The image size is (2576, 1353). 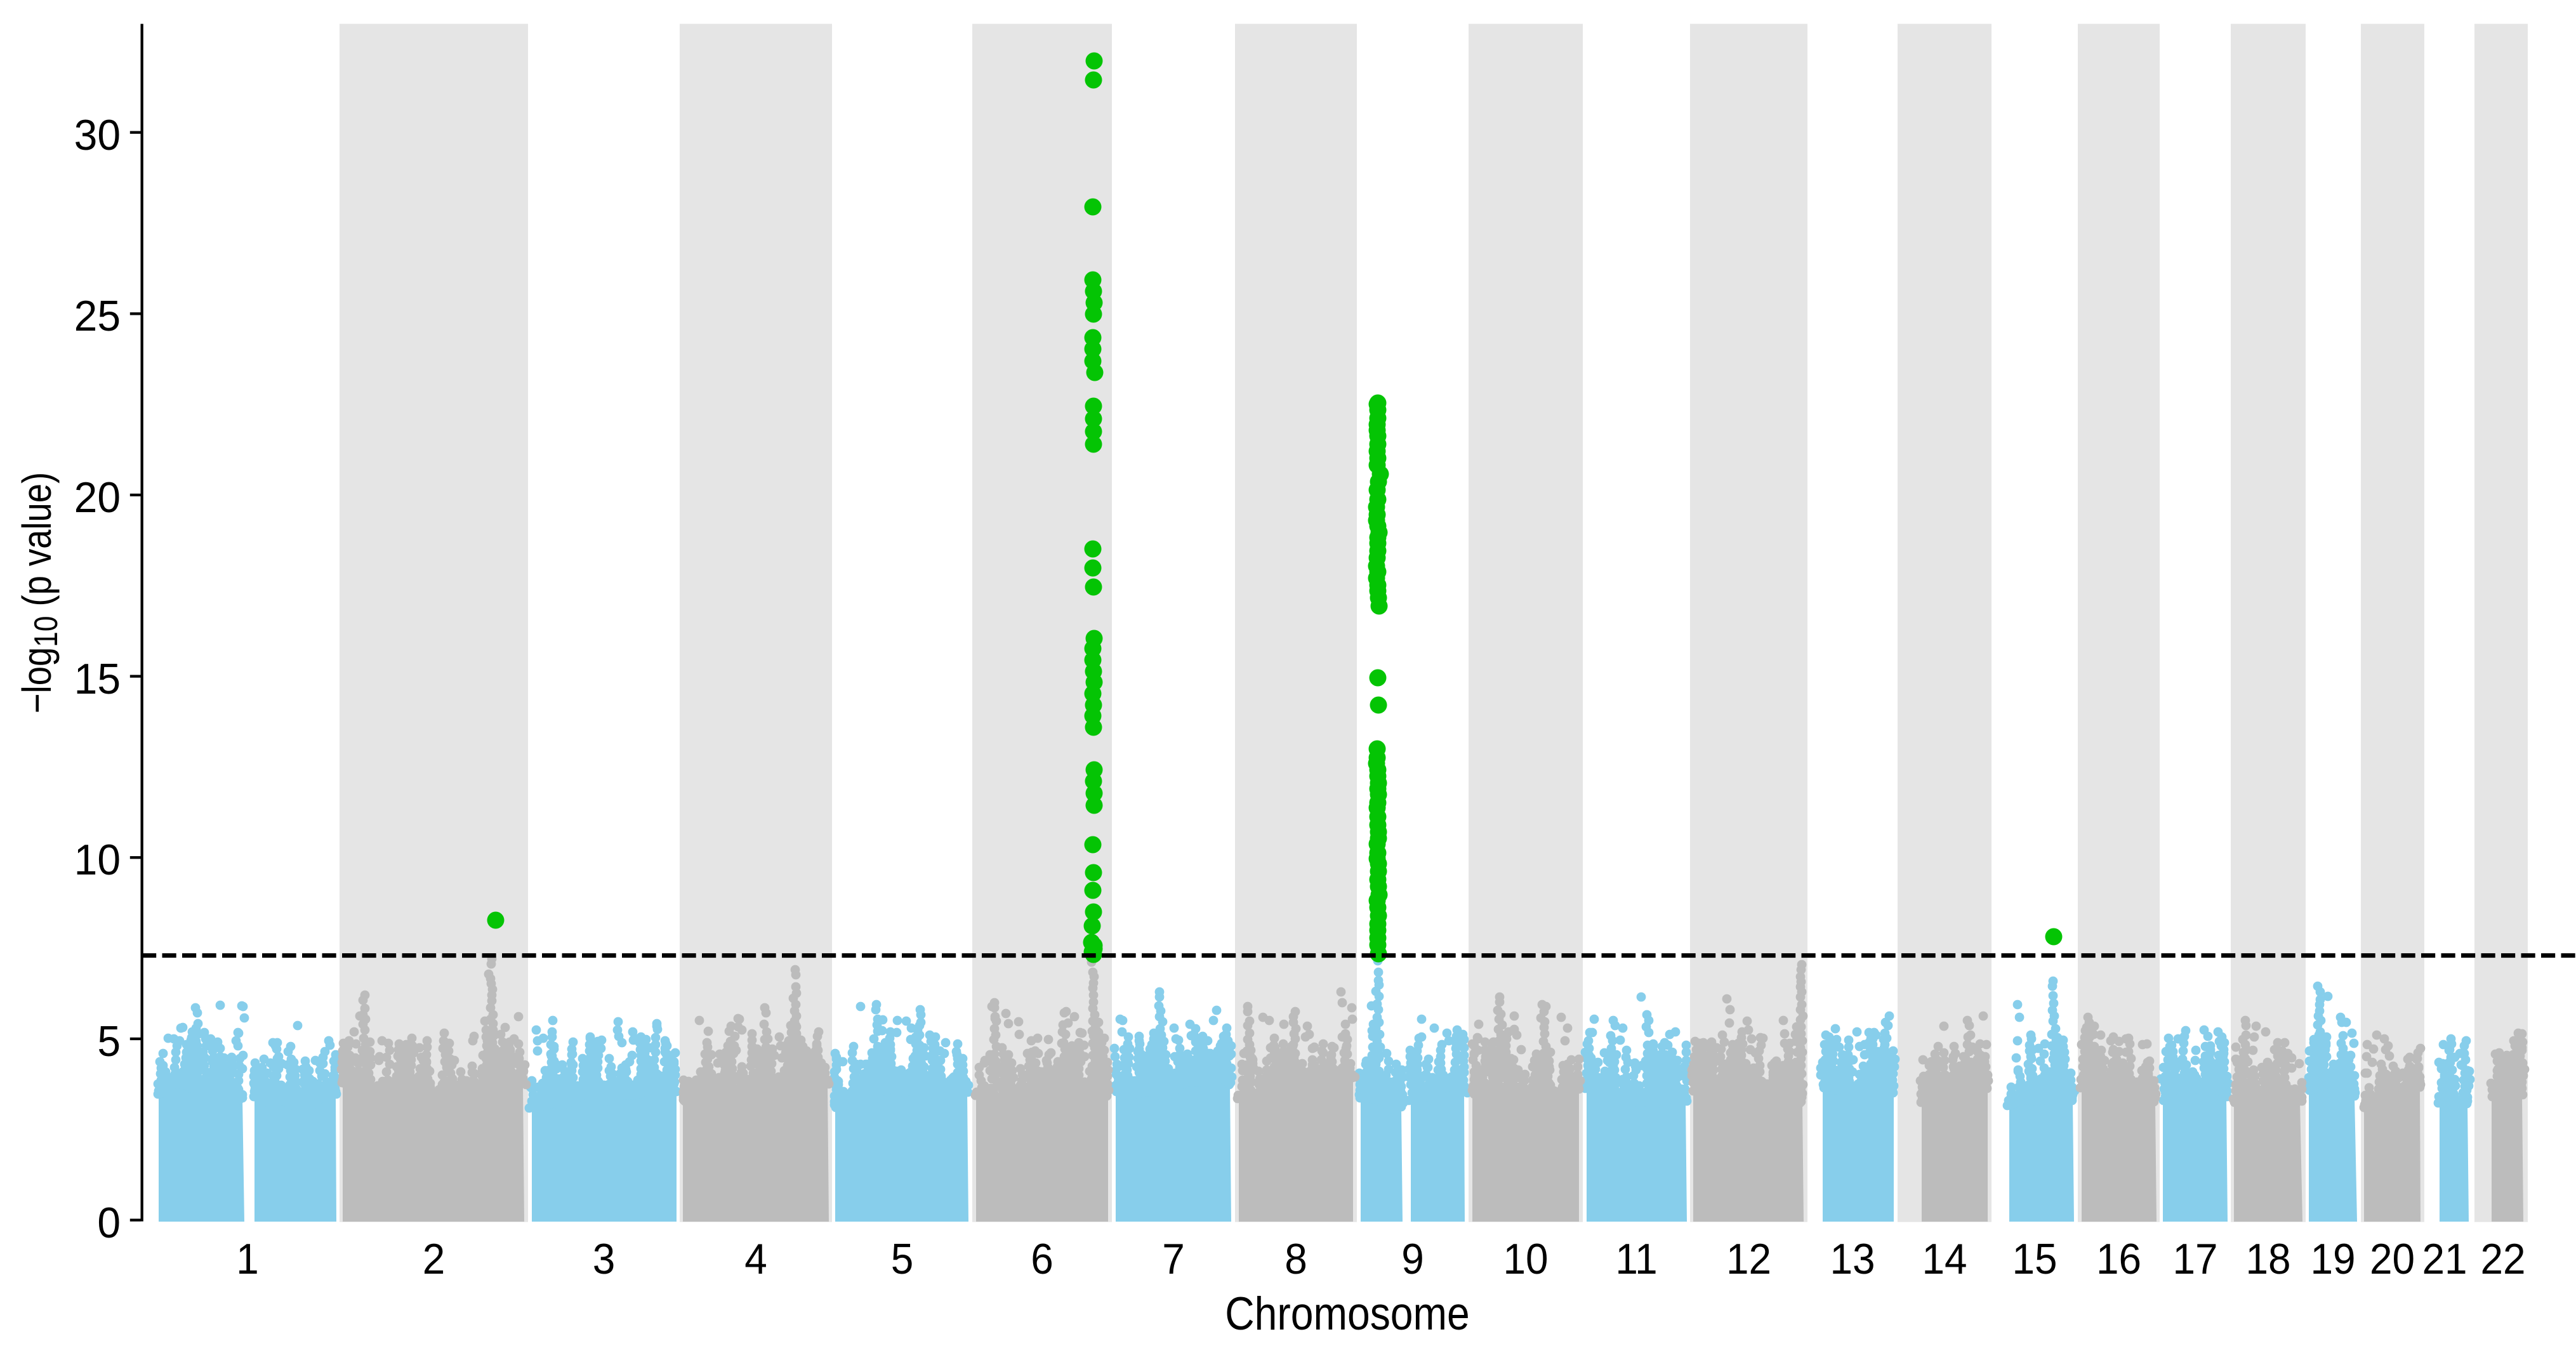 I want to click on svg-text: 25, so click(x=97, y=316).